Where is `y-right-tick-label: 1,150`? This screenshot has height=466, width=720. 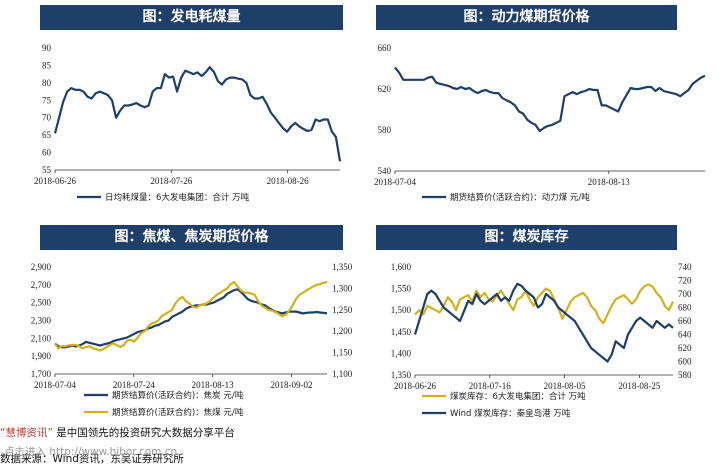
y-right-tick-label: 1,150 is located at coordinates (342, 353).